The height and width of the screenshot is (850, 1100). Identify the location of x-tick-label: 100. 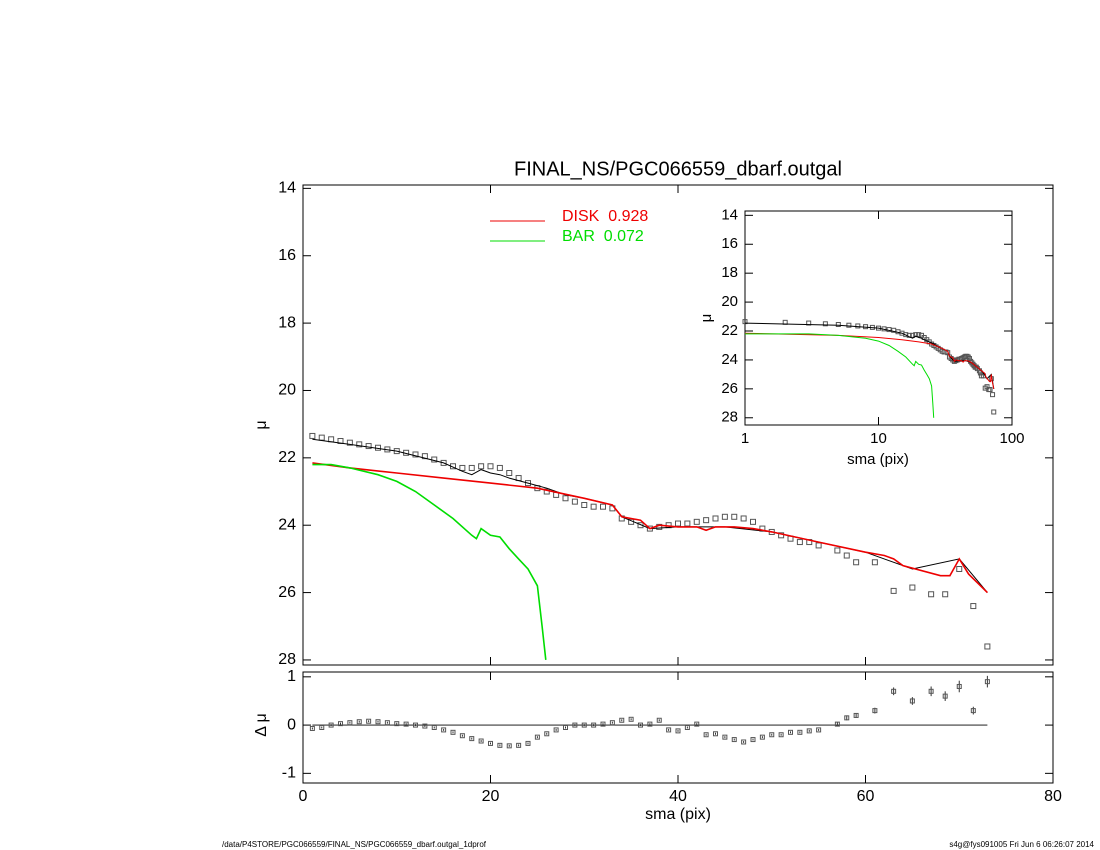
(1011, 438).